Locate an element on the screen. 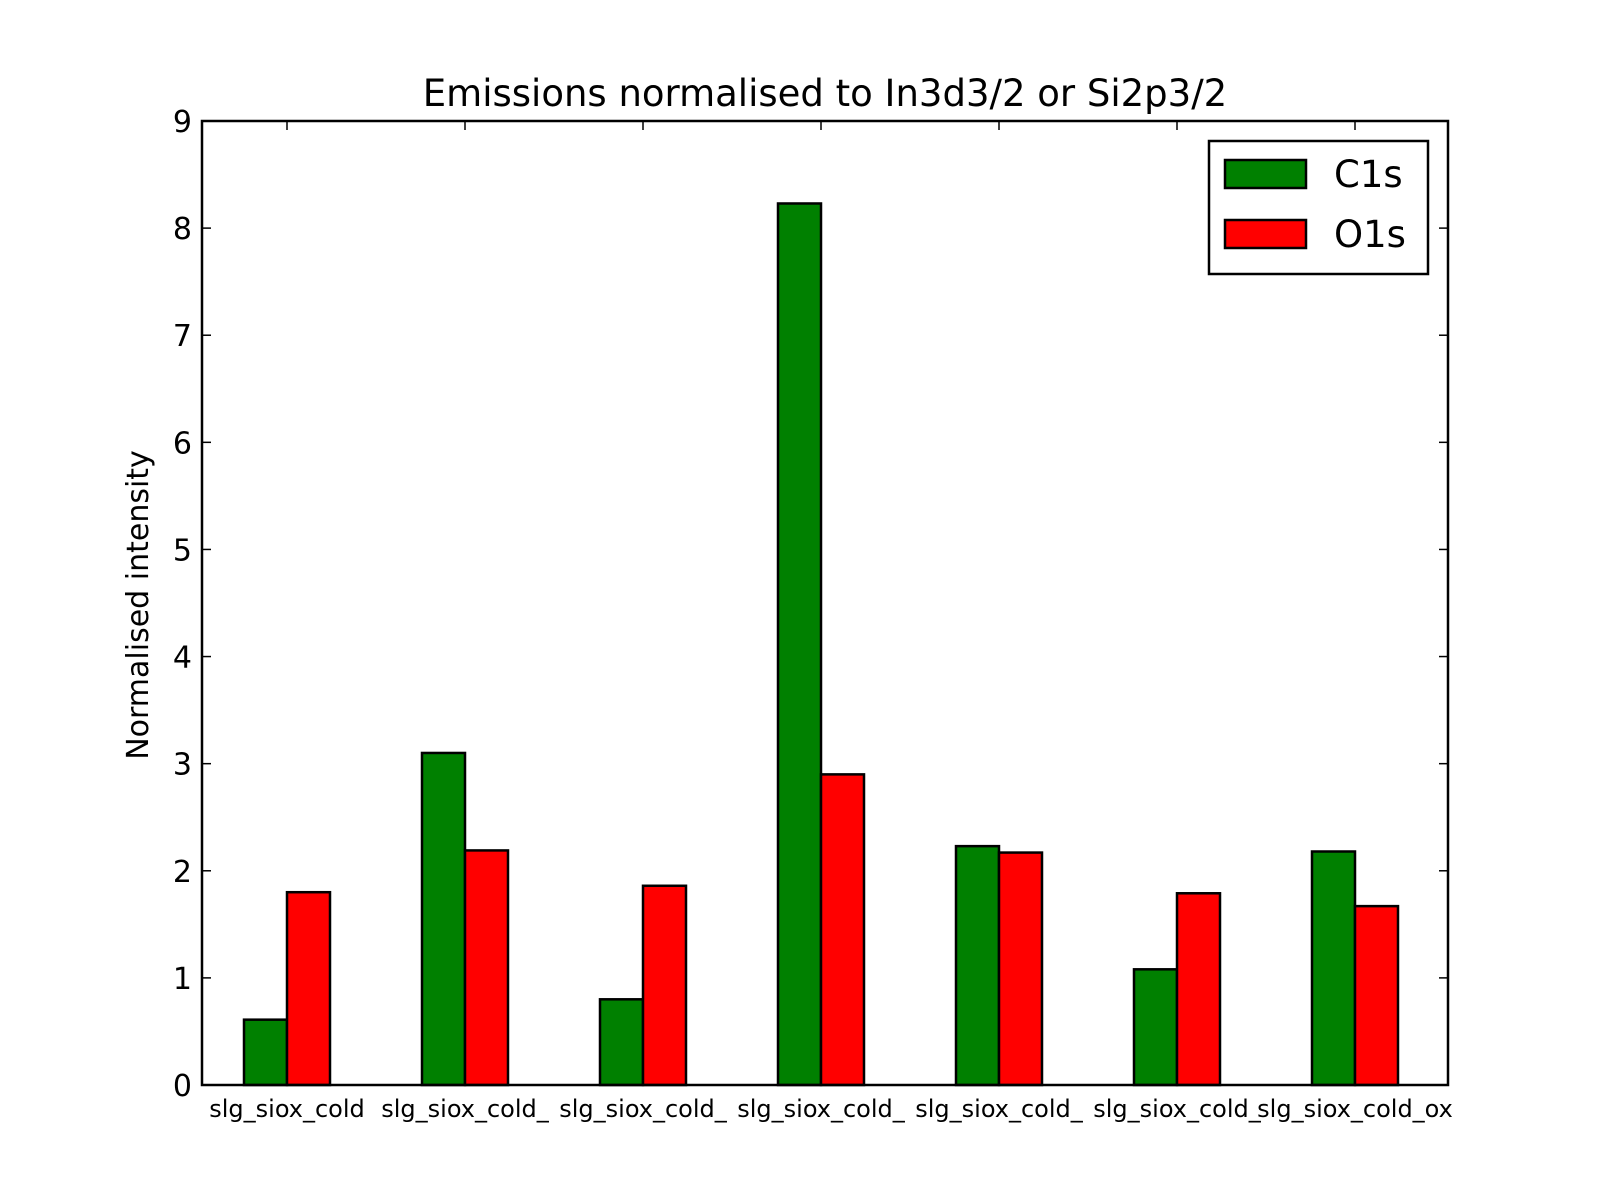 This screenshot has width=1600, height=1200. y-tick-label: 2 is located at coordinates (182, 872).